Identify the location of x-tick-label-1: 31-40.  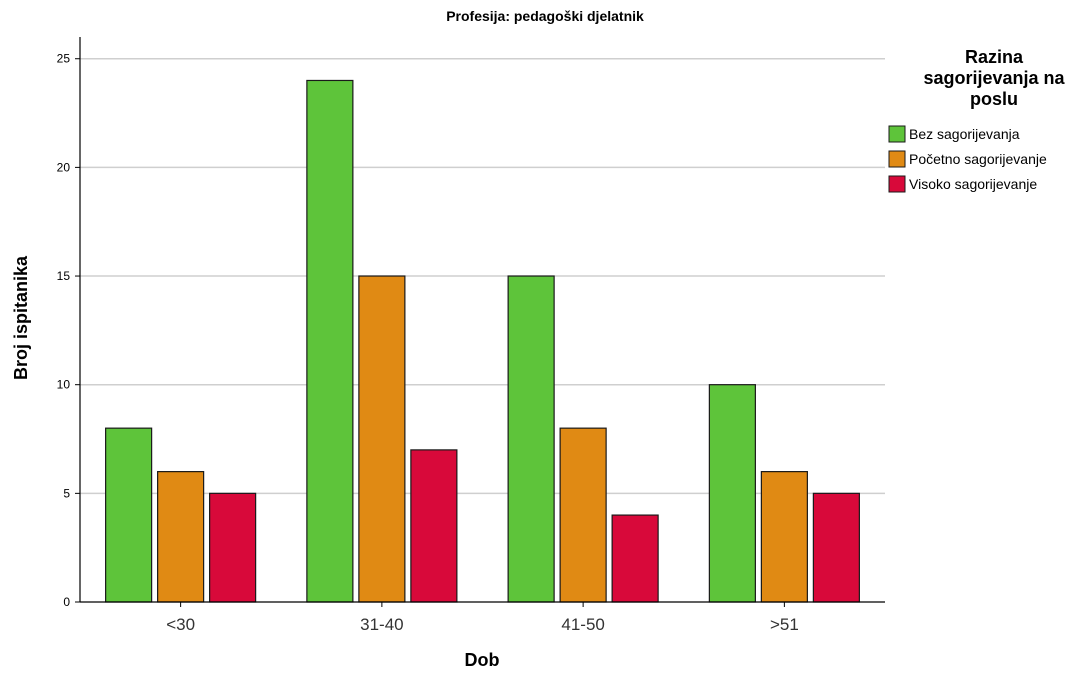
(381, 624).